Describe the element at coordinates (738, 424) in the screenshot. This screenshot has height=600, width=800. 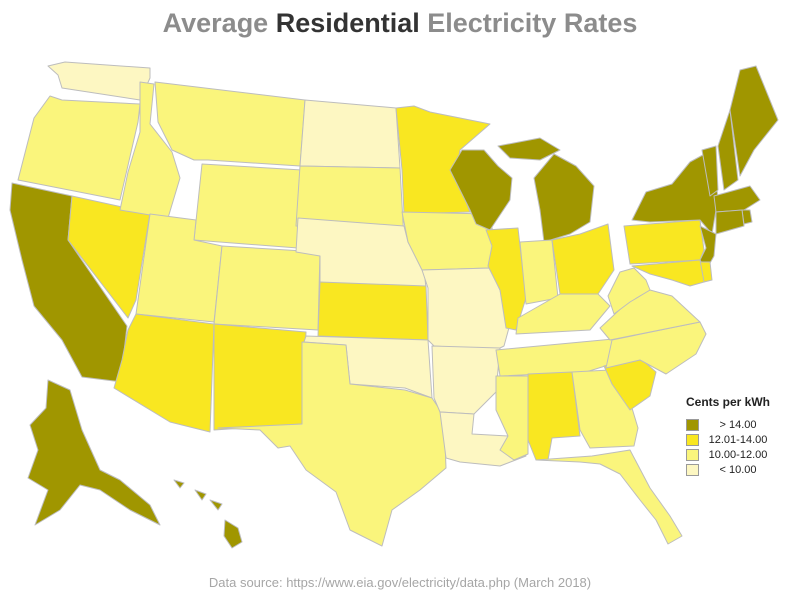
I see `legend-label: > 14.00` at that location.